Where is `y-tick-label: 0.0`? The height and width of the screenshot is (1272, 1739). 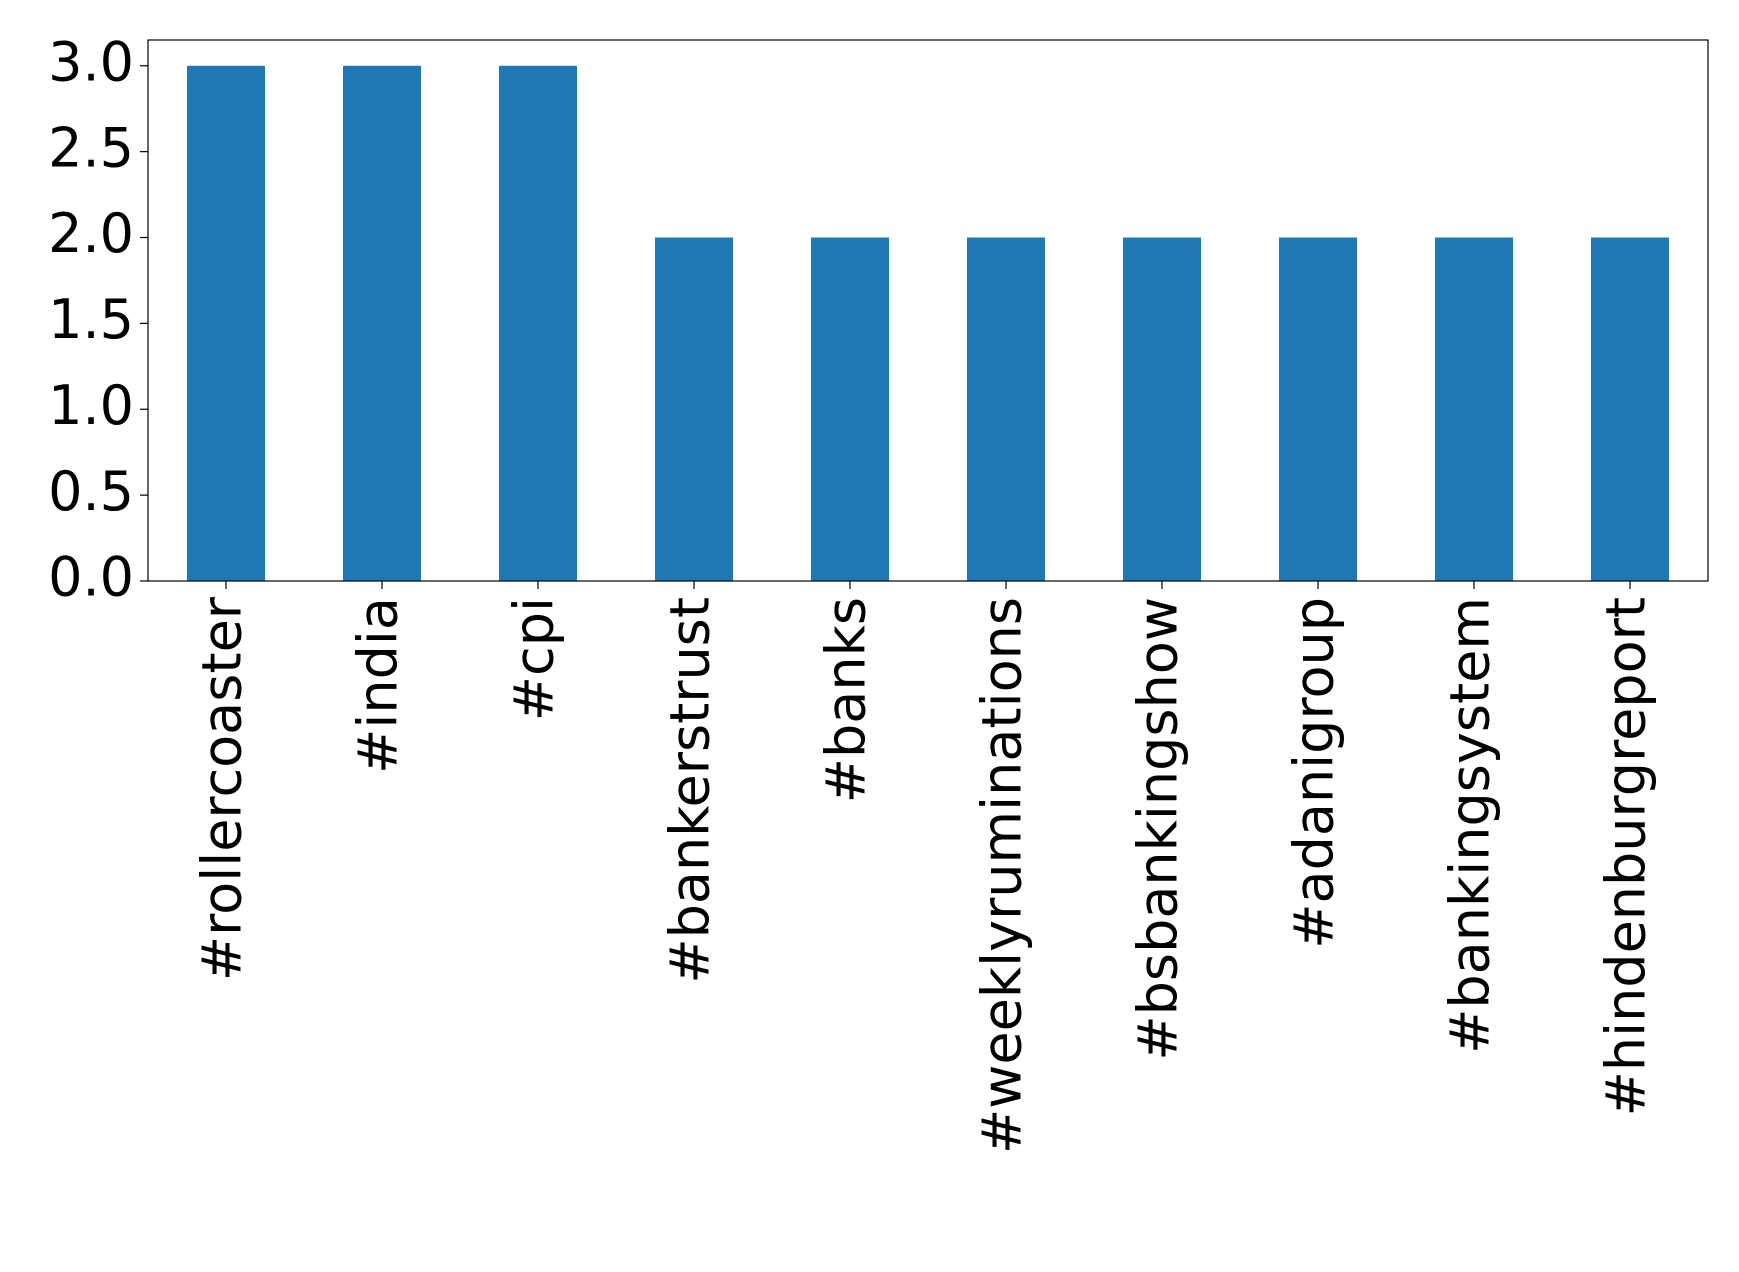 y-tick-label: 0.0 is located at coordinates (91, 577).